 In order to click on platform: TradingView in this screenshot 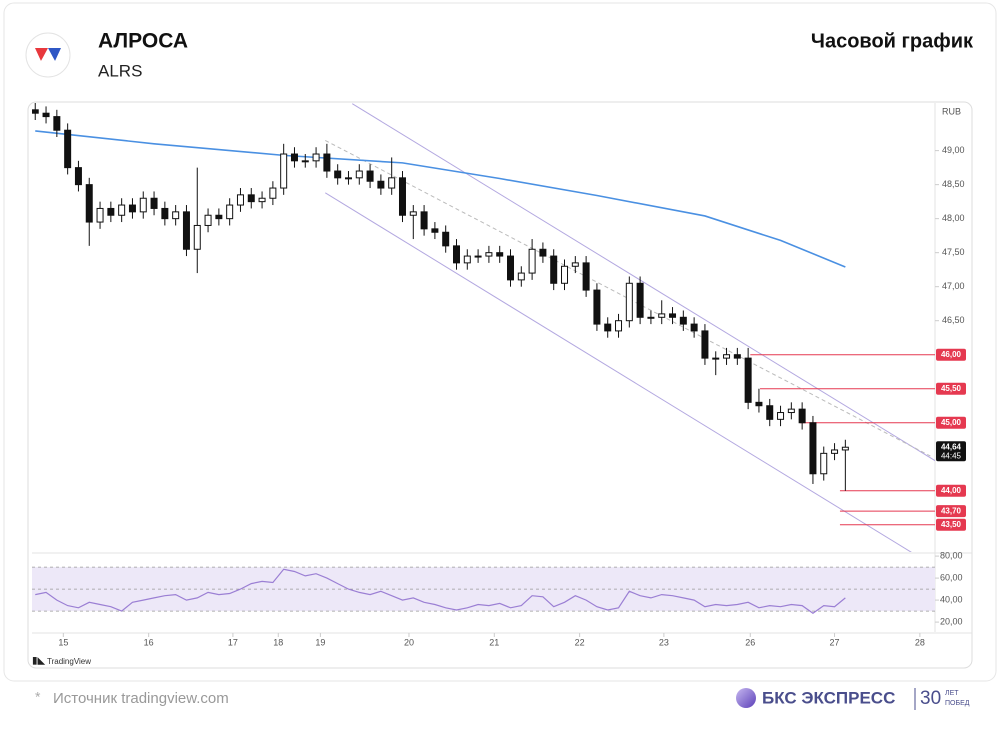, I will do `click(69, 661)`.